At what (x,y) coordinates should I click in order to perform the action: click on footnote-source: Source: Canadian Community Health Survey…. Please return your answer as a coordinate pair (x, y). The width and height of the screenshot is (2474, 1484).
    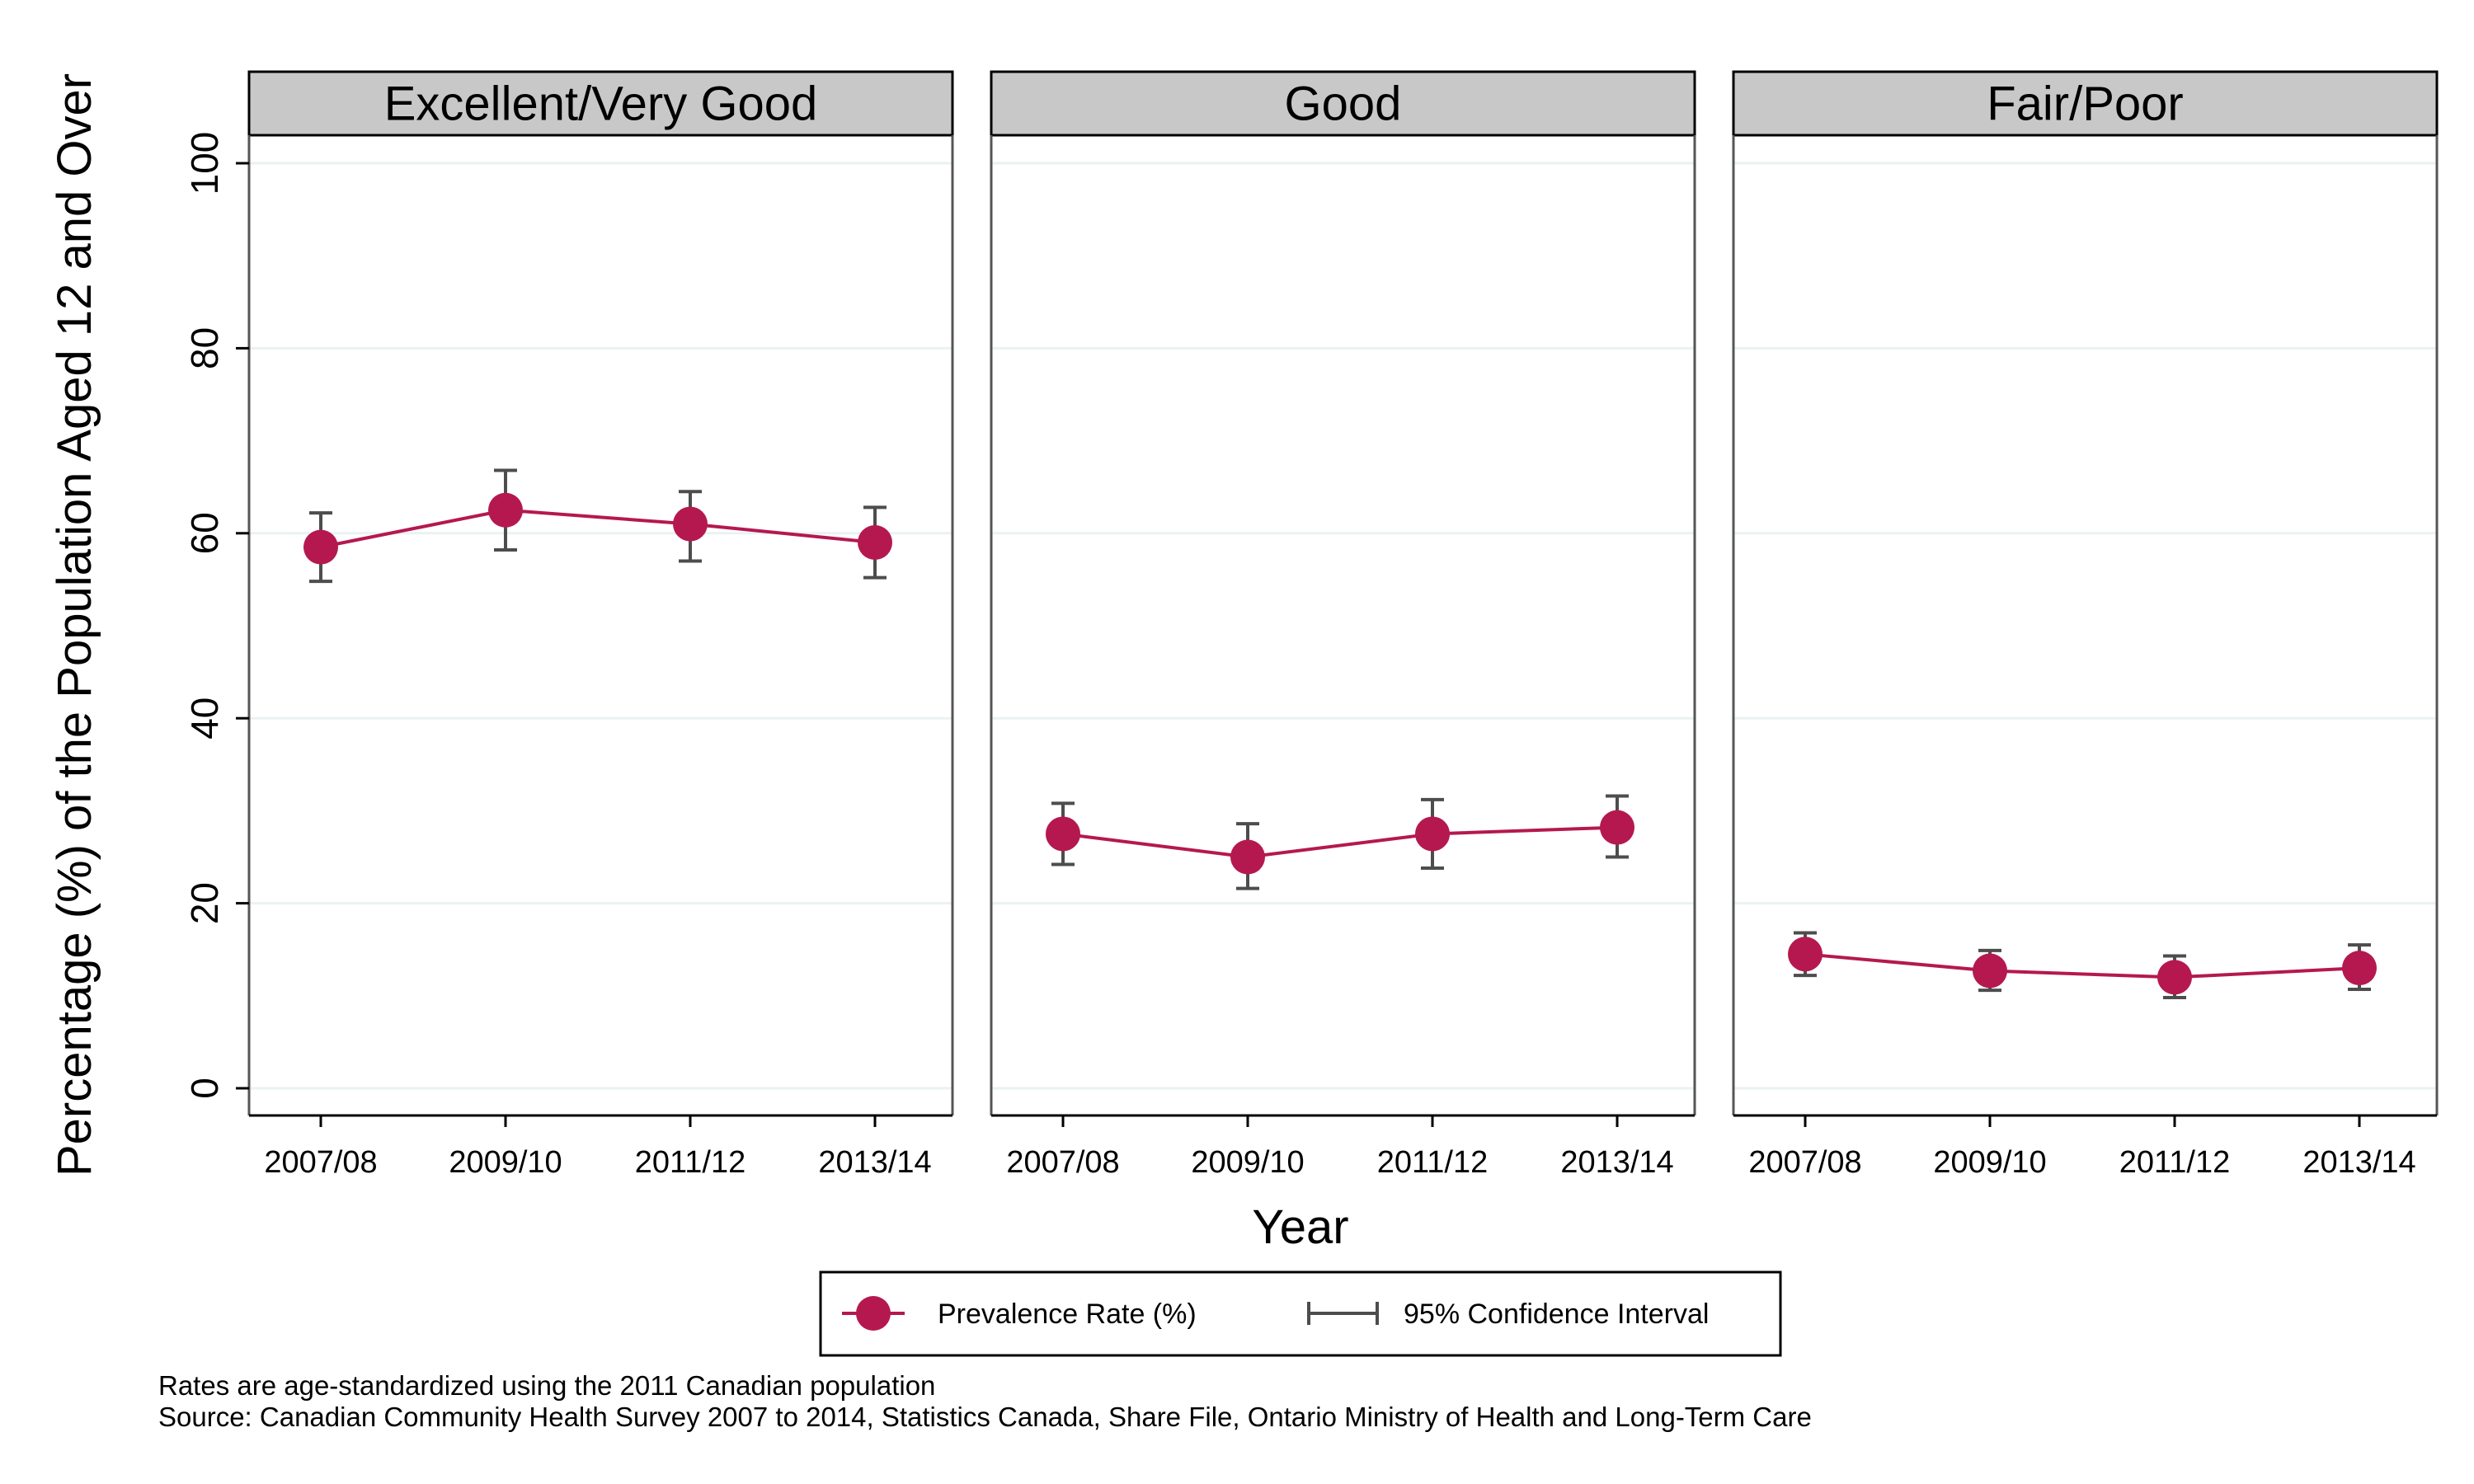
    Looking at the image, I should click on (985, 1417).